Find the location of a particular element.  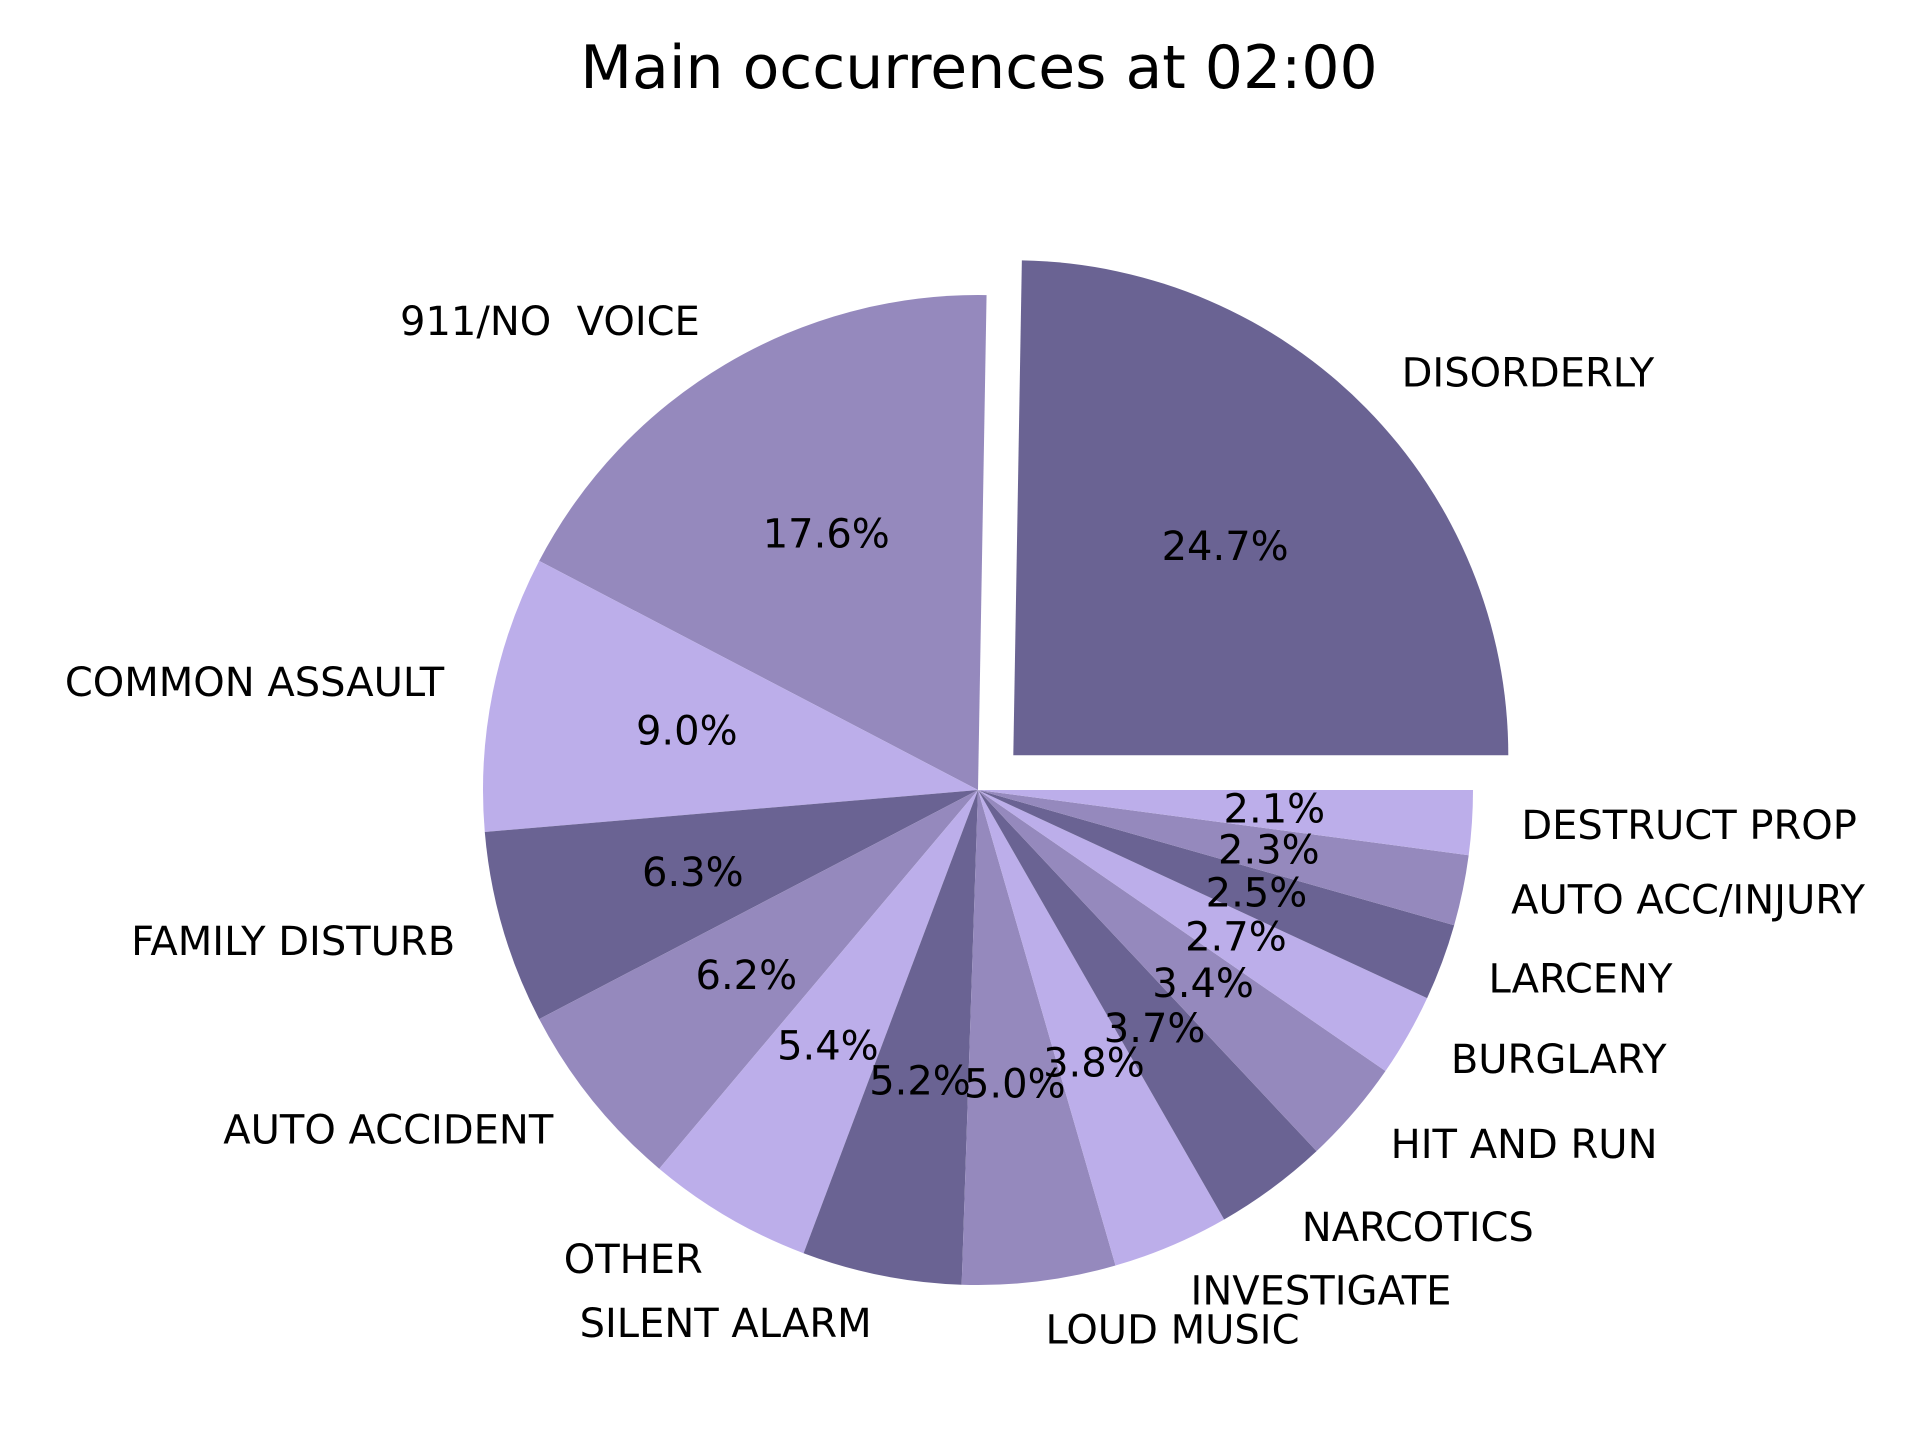

slice-label-common-assault: COMMON ASSAULT is located at coordinates (255, 683).